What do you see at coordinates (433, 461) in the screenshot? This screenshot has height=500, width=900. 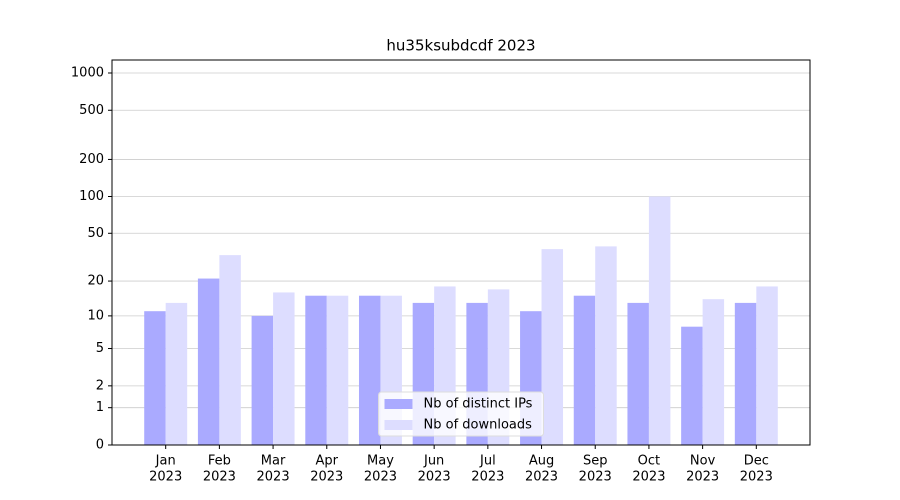 I see `x-tick-label: Jun` at bounding box center [433, 461].